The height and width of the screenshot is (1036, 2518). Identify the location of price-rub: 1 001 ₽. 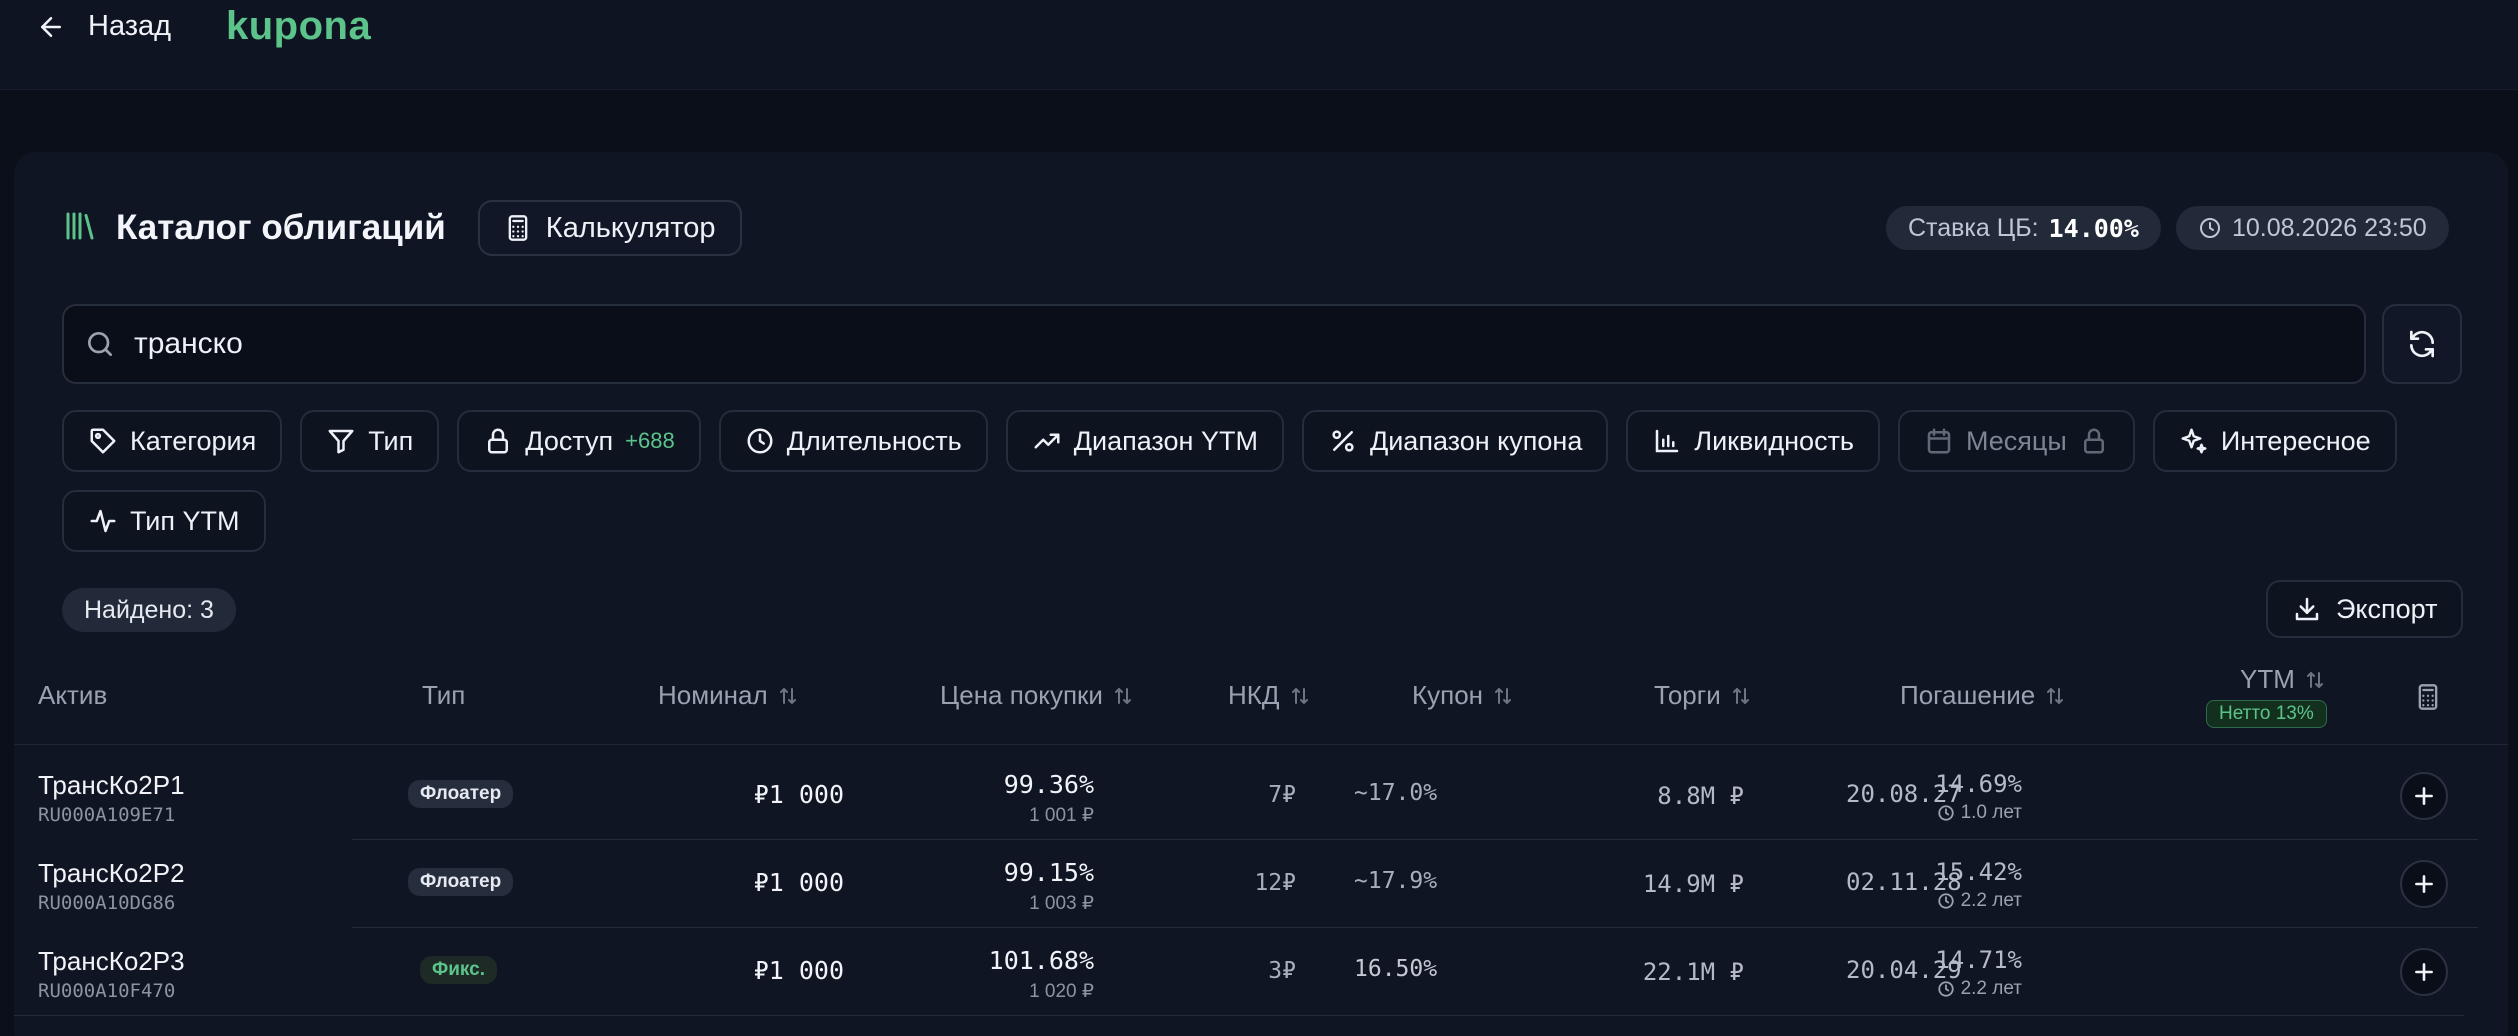
(1061, 815).